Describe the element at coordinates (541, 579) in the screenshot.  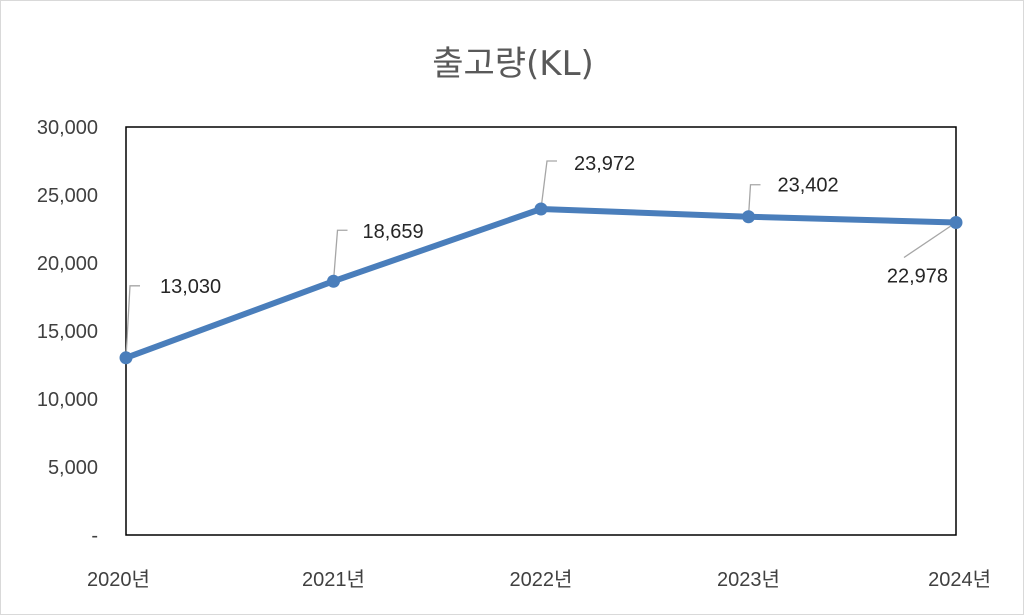
I see `x-tick-label: 2022년` at that location.